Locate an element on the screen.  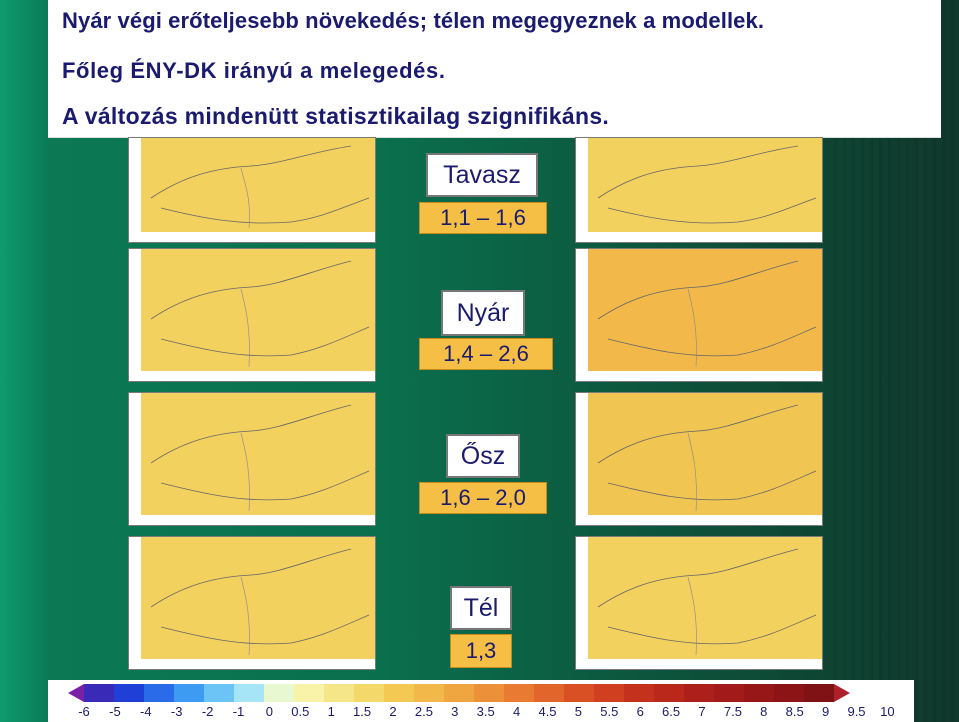
colorbar-tick-label: 8 is located at coordinates (764, 711).